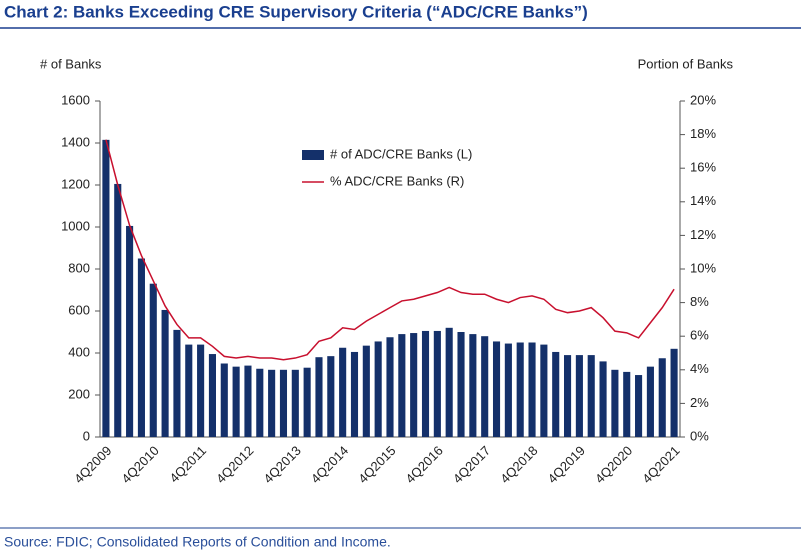  I want to click on y-tick-label: 800, so click(79, 267).